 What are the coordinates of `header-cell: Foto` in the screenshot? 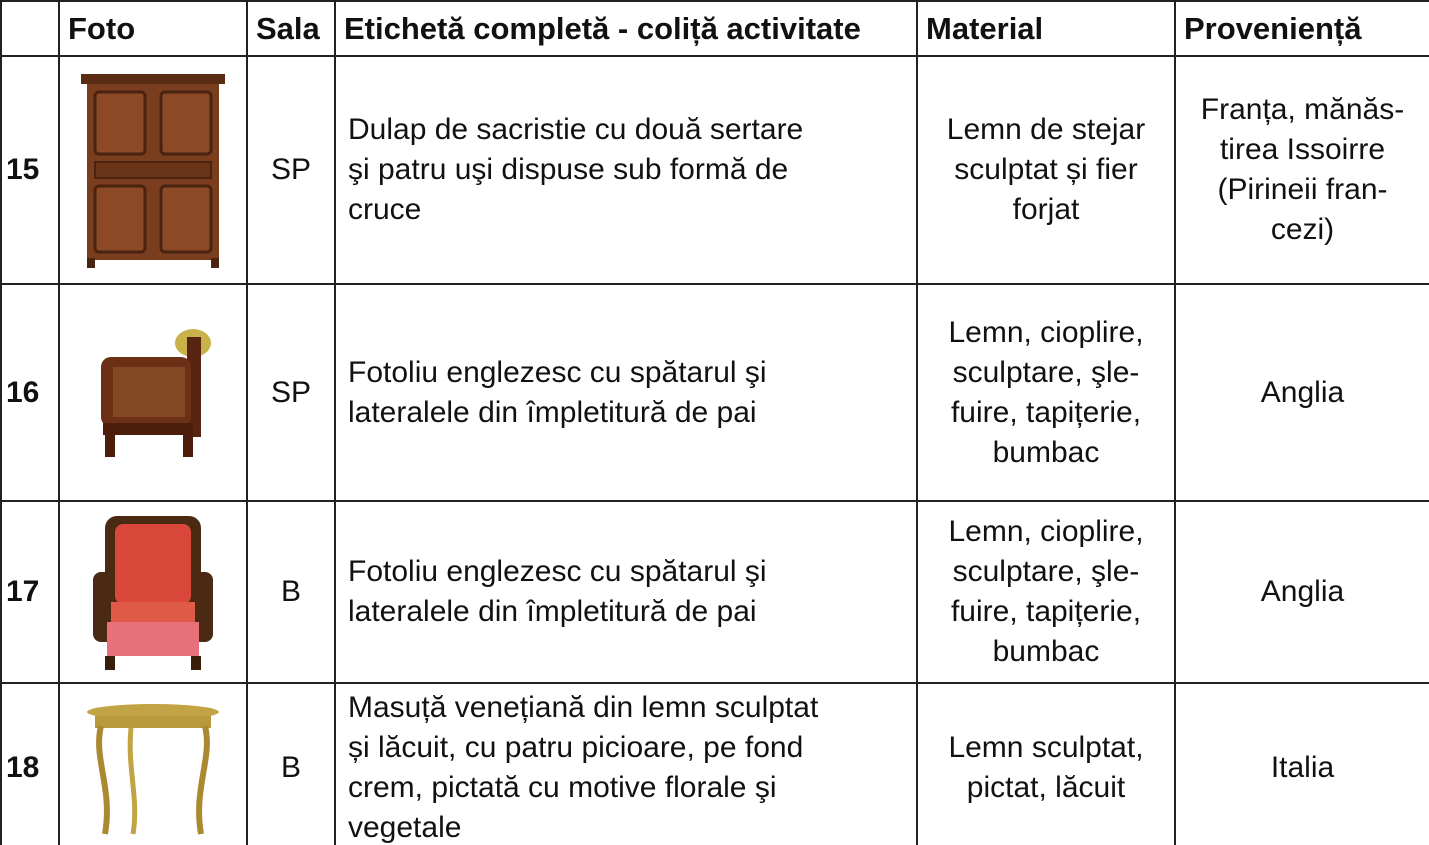 It's located at (153, 28).